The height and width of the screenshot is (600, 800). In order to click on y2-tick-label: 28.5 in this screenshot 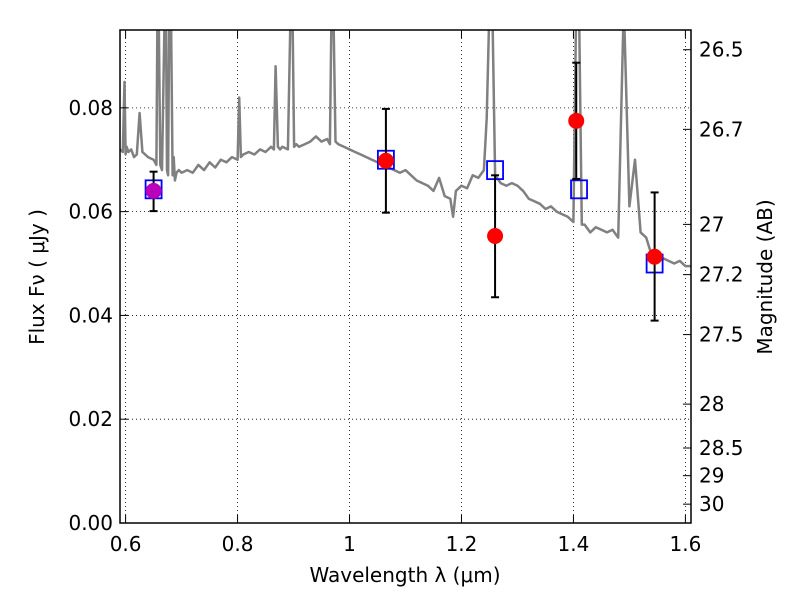, I will do `click(721, 448)`.